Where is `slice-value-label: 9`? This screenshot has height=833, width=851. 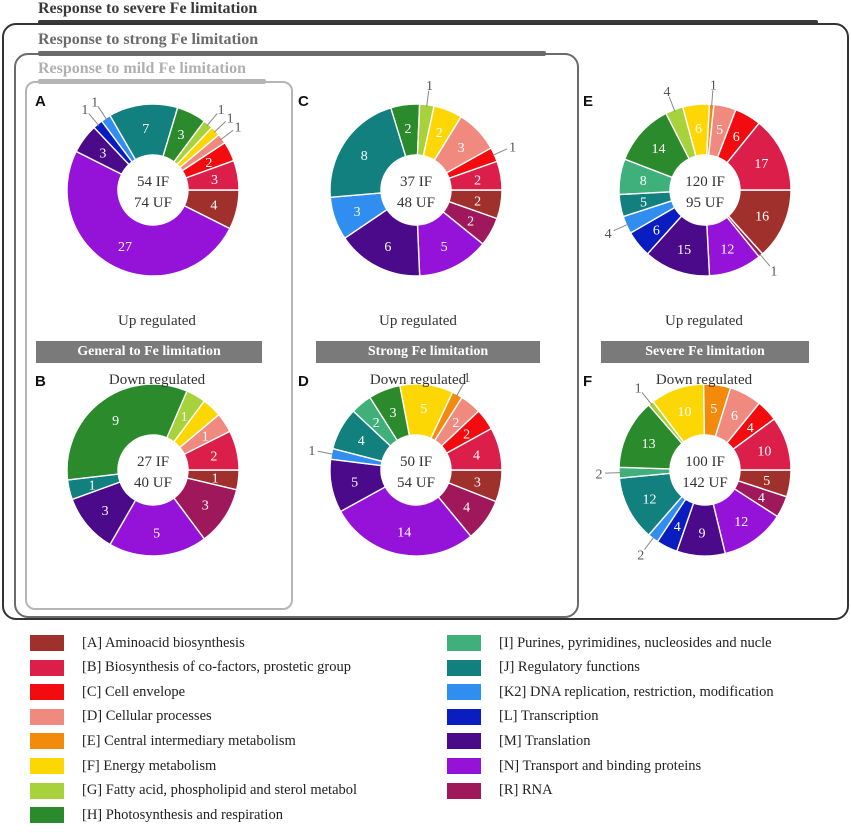 slice-value-label: 9 is located at coordinates (702, 533).